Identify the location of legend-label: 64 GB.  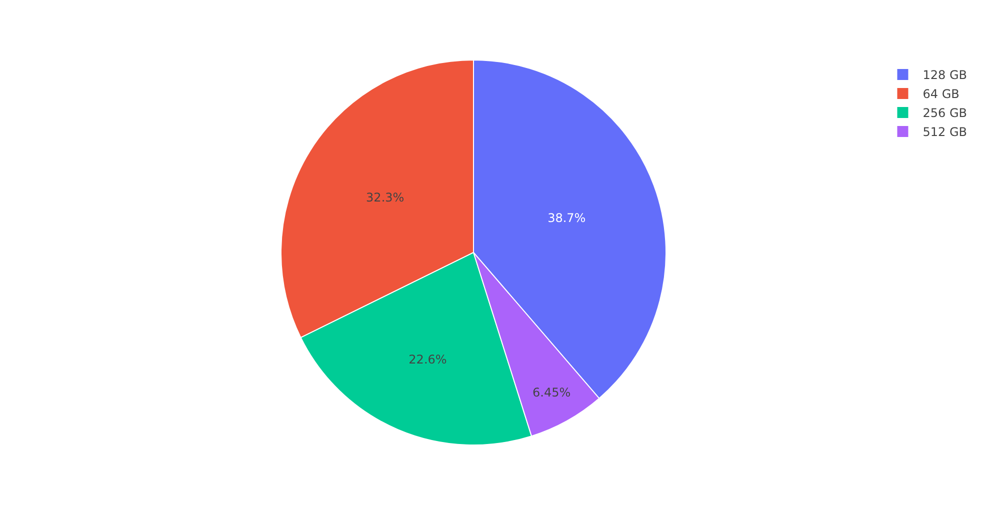
(941, 94).